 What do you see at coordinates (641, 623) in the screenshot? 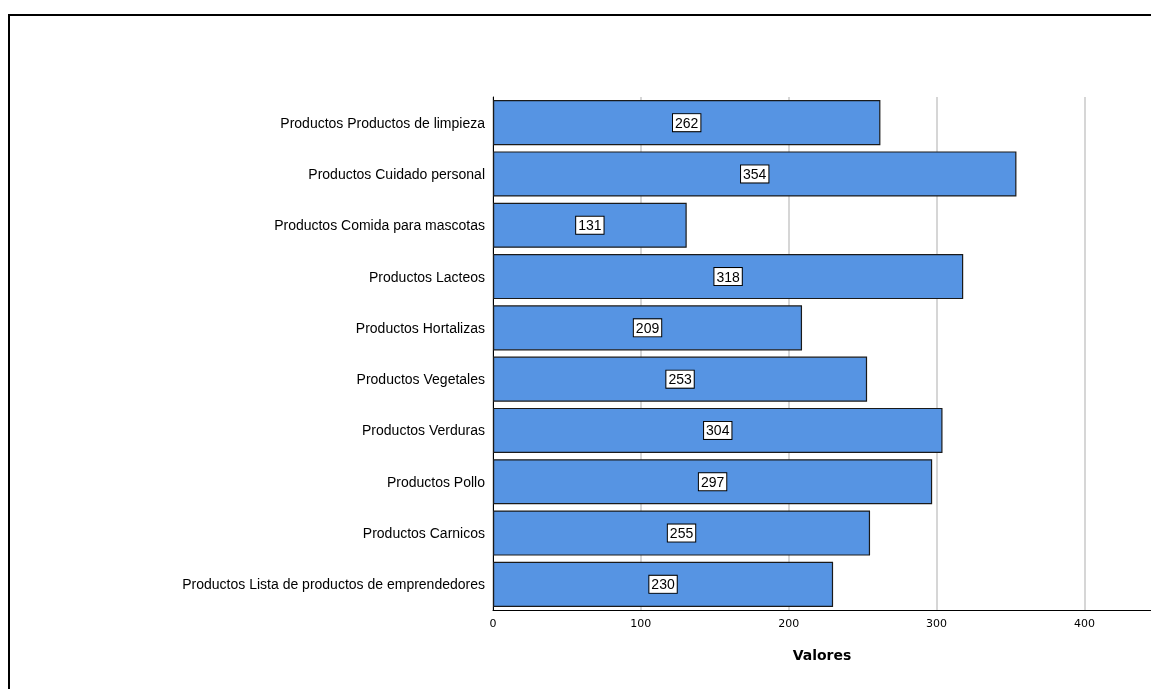
I see `x-tick-label: 100` at bounding box center [641, 623].